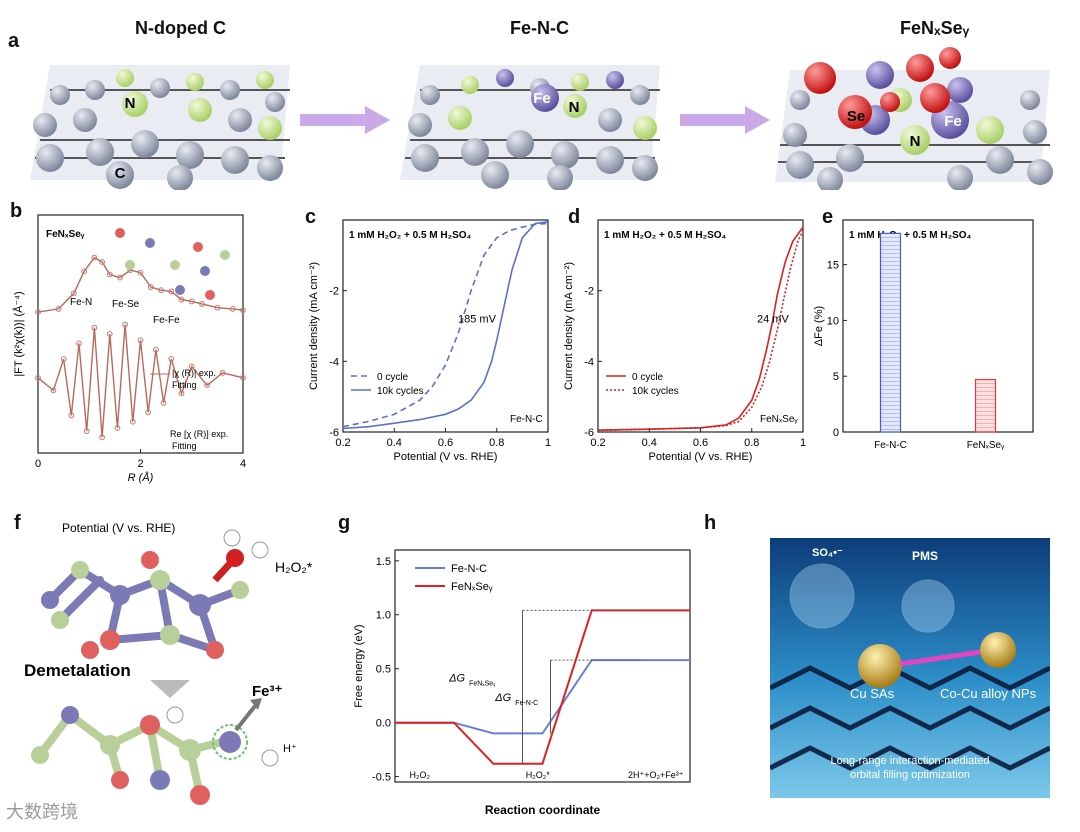  I want to click on label-long-range: Long-range interaction-mediated, so click(910, 761).